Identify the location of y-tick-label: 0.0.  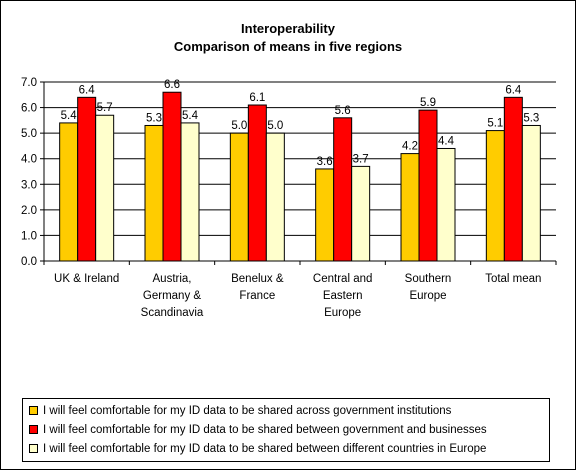
(29, 262).